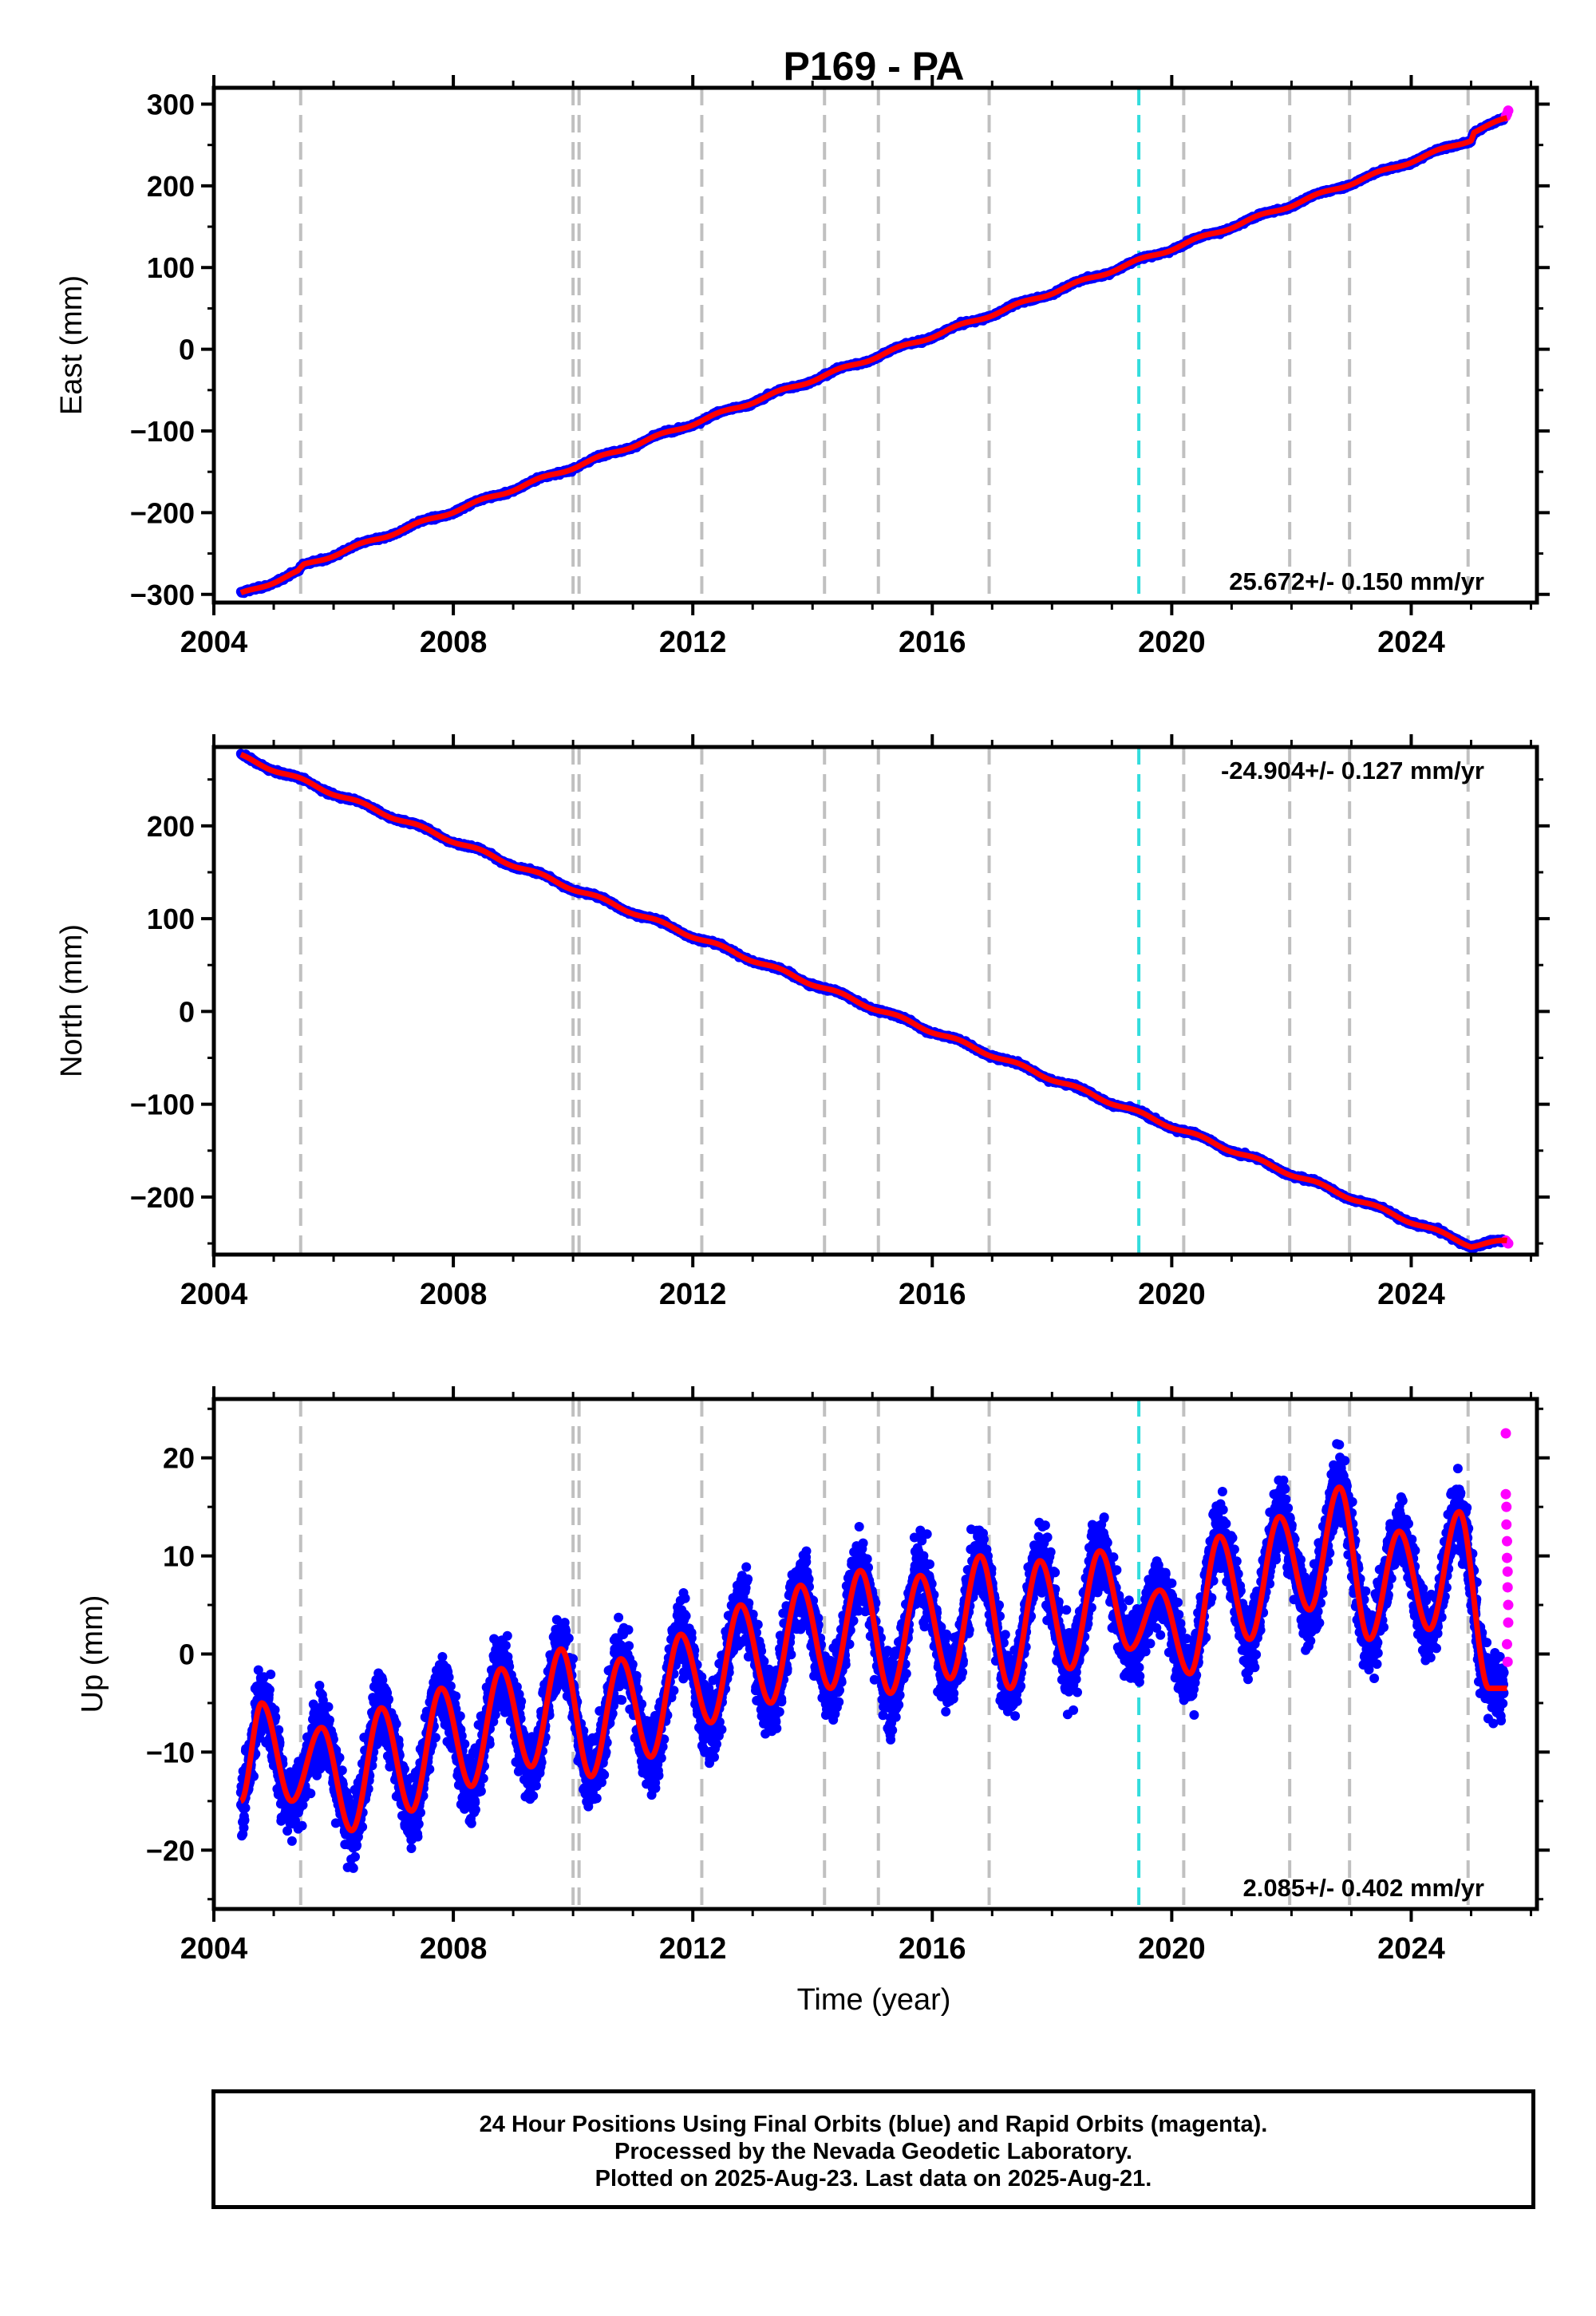  What do you see at coordinates (162, 595) in the screenshot?
I see `y-tick-label: −300` at bounding box center [162, 595].